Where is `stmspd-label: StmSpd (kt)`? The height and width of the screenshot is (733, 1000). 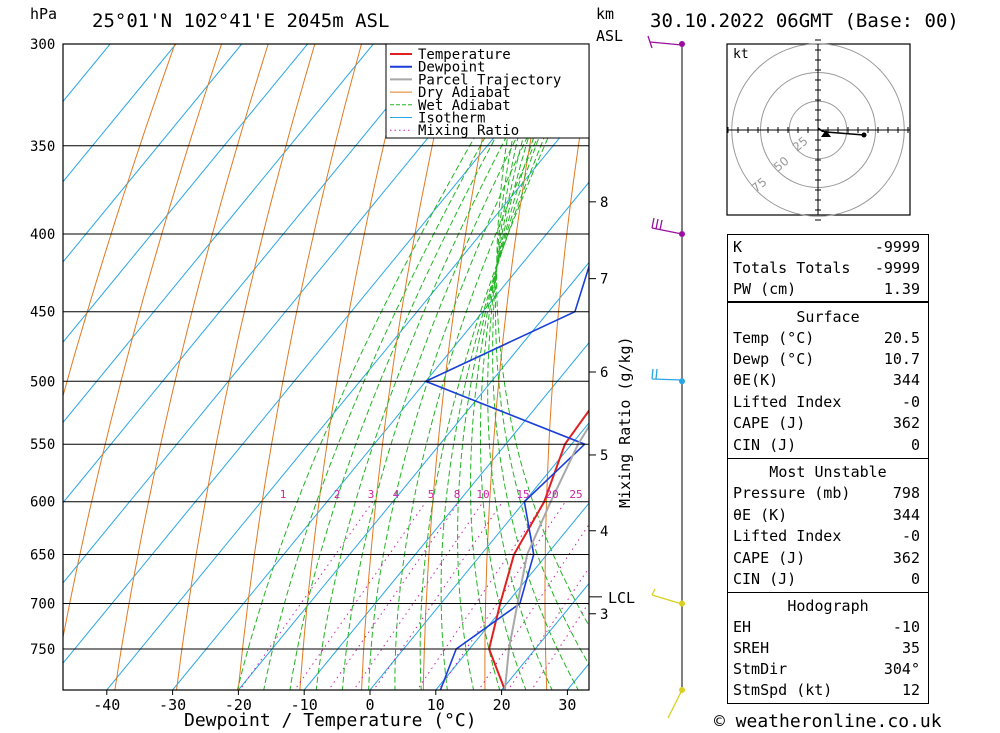 stmspd-label: StmSpd (kt) is located at coordinates (783, 690).